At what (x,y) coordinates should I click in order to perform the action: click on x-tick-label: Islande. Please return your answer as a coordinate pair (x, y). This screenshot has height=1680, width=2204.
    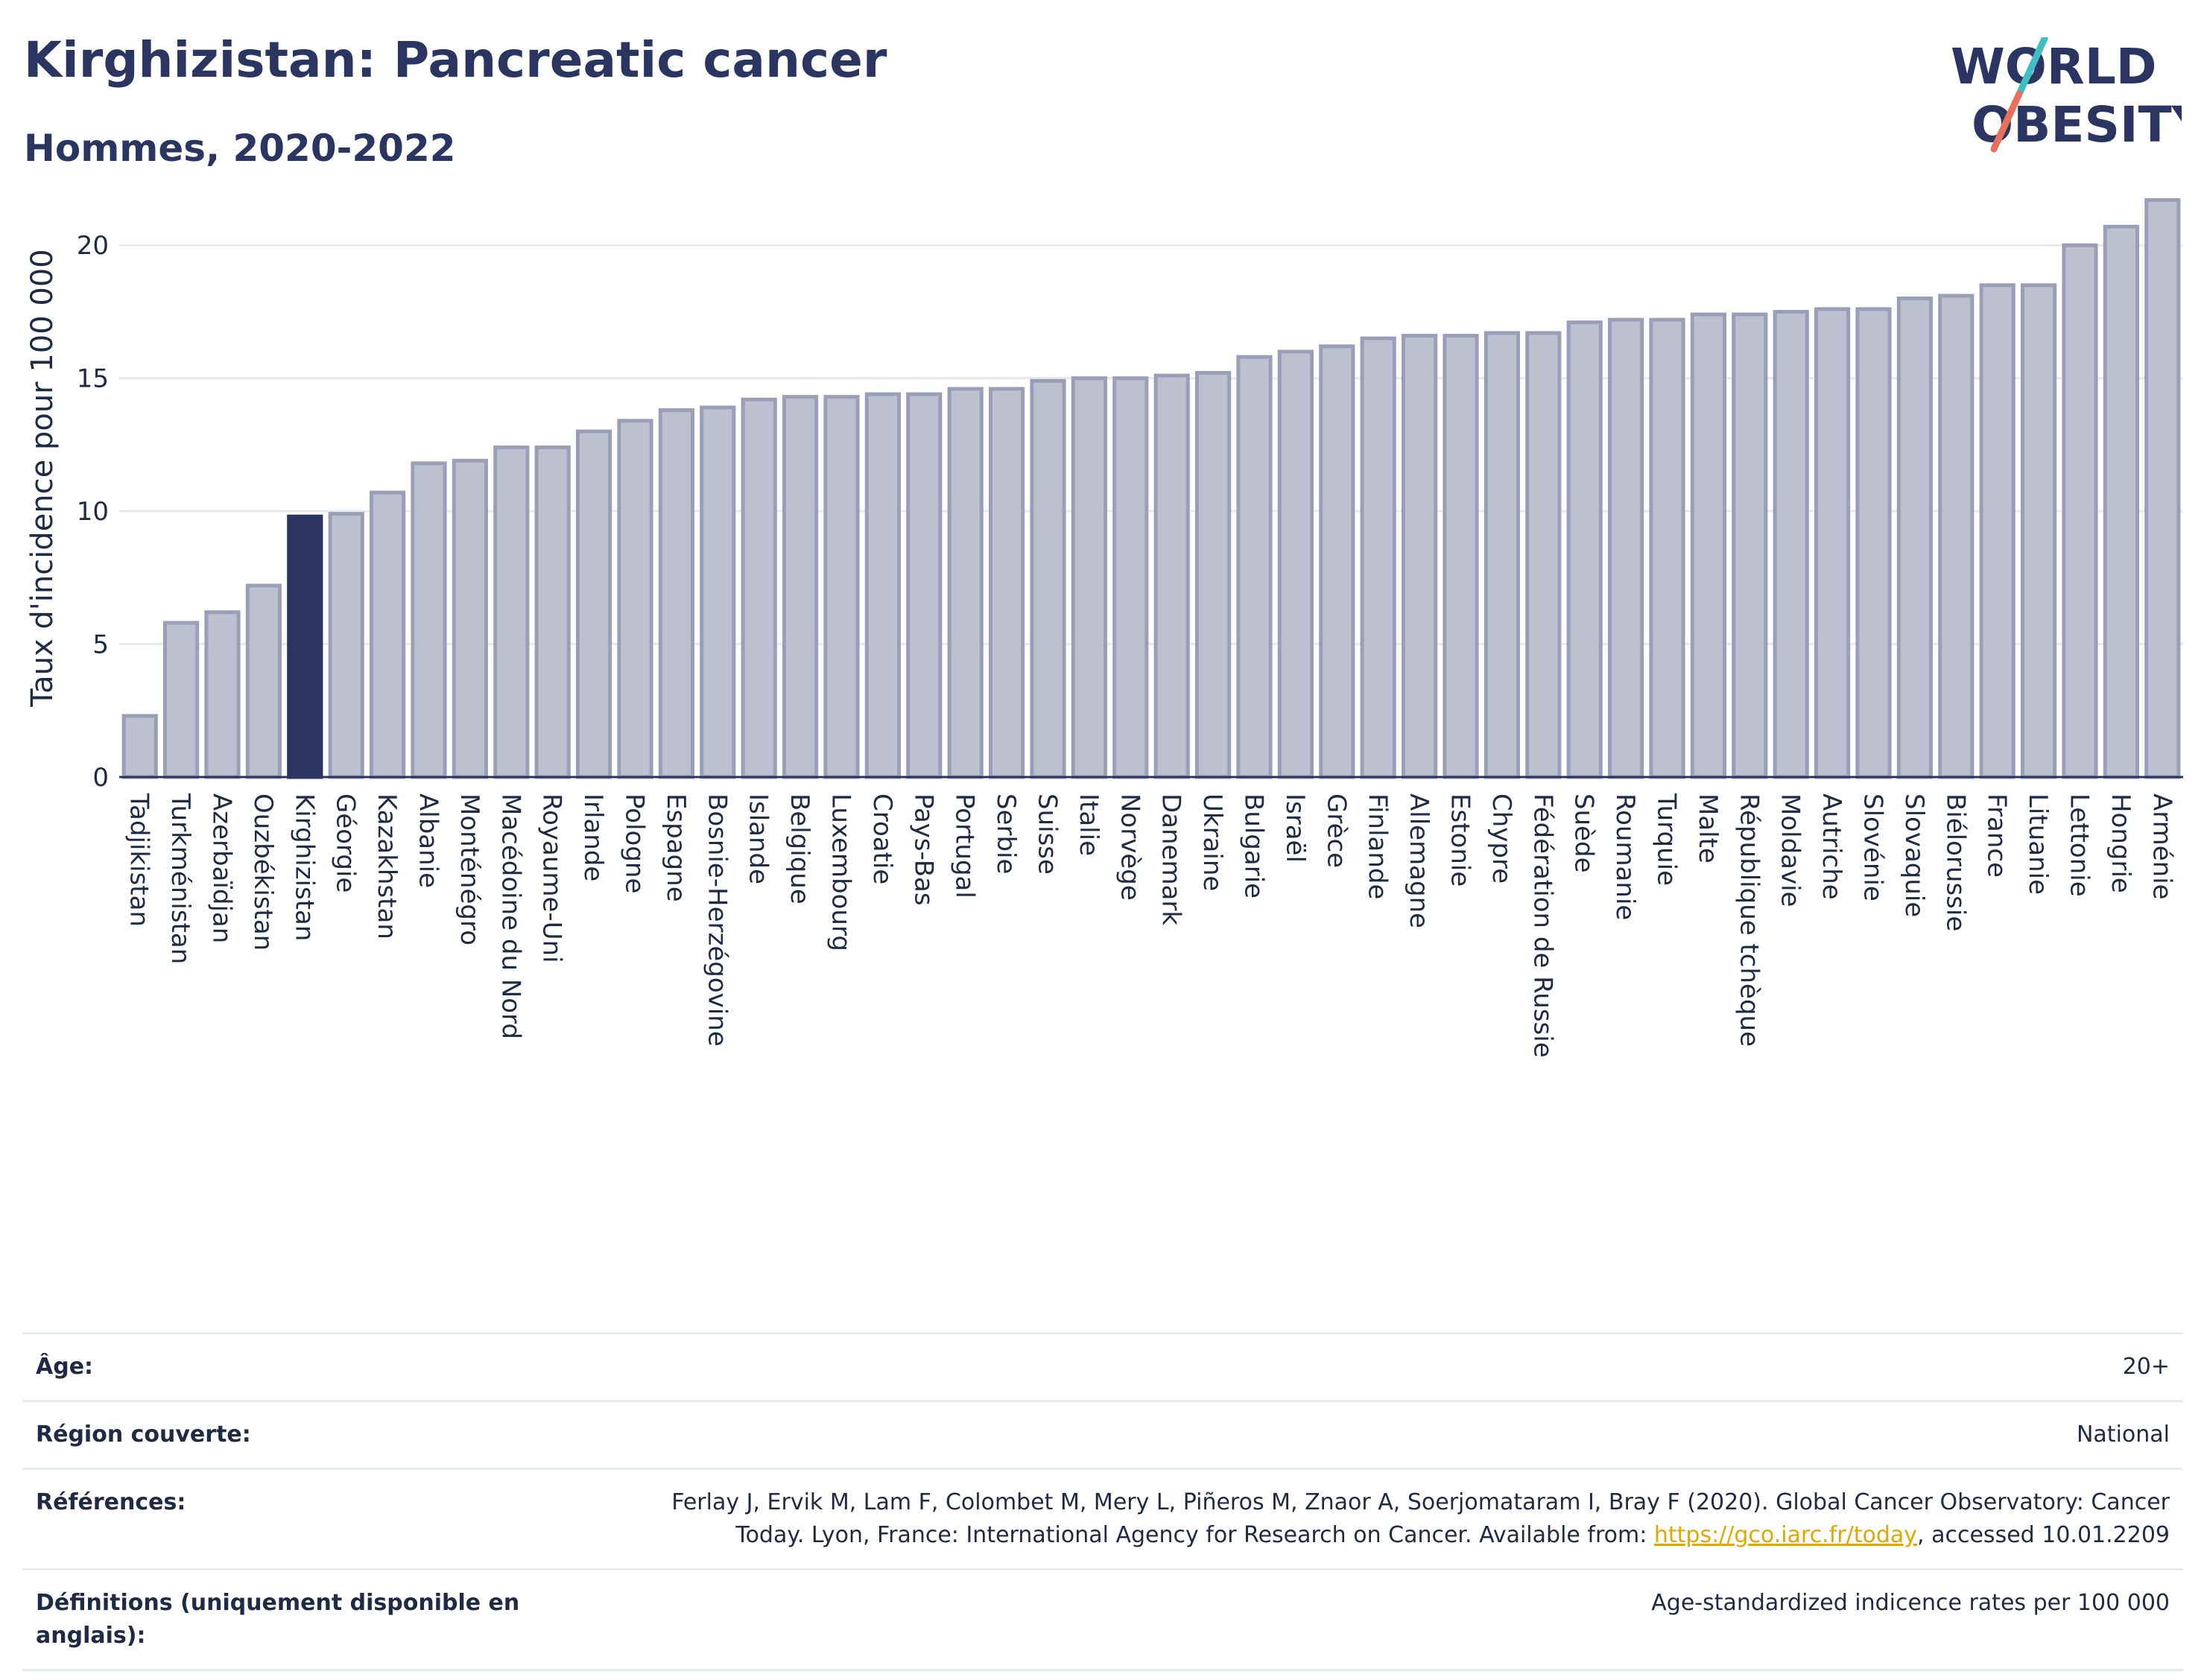
    Looking at the image, I should click on (758, 838).